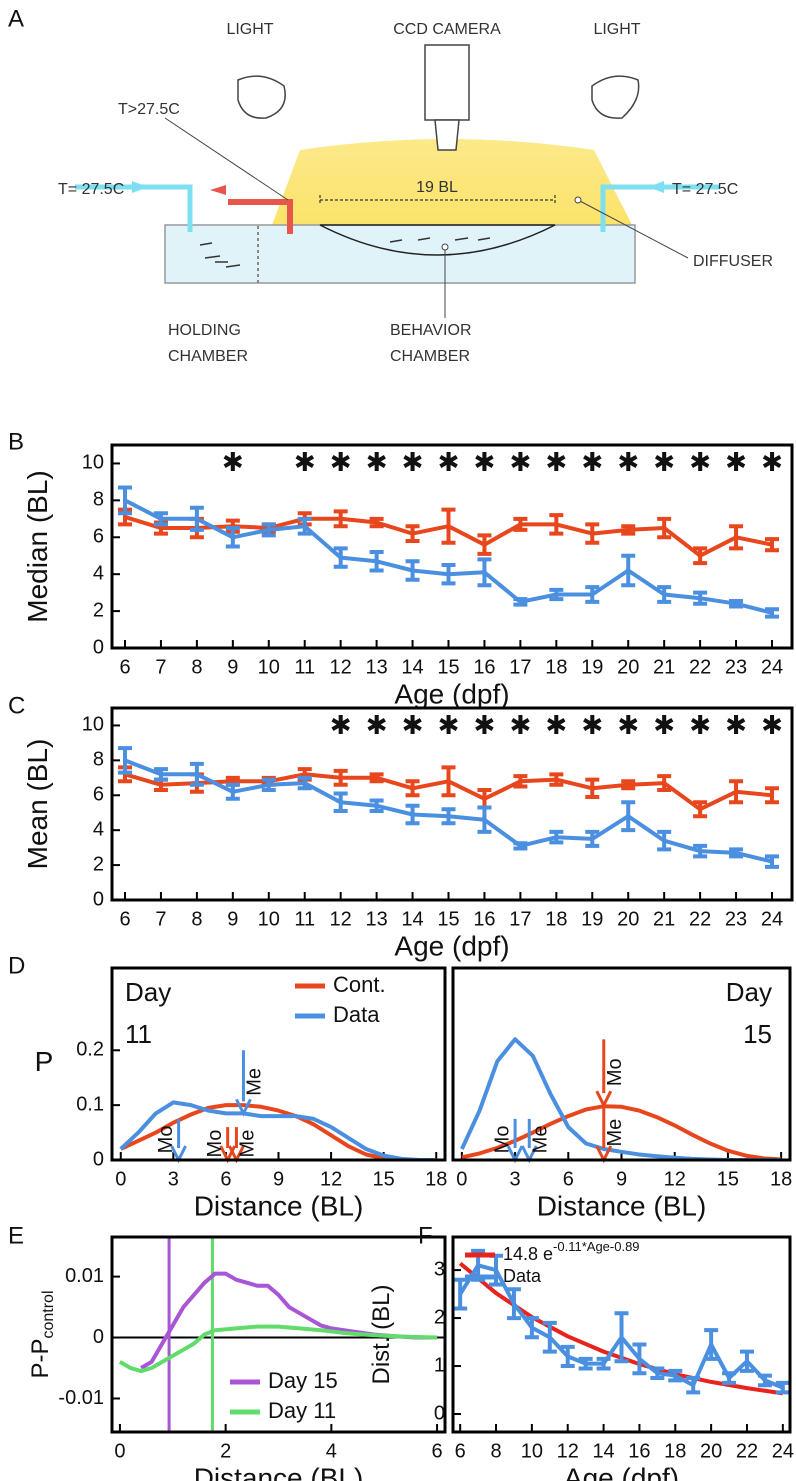 This screenshot has width=796, height=1481. Describe the element at coordinates (304, 667) in the screenshot. I see `x-tick-label: 11` at that location.